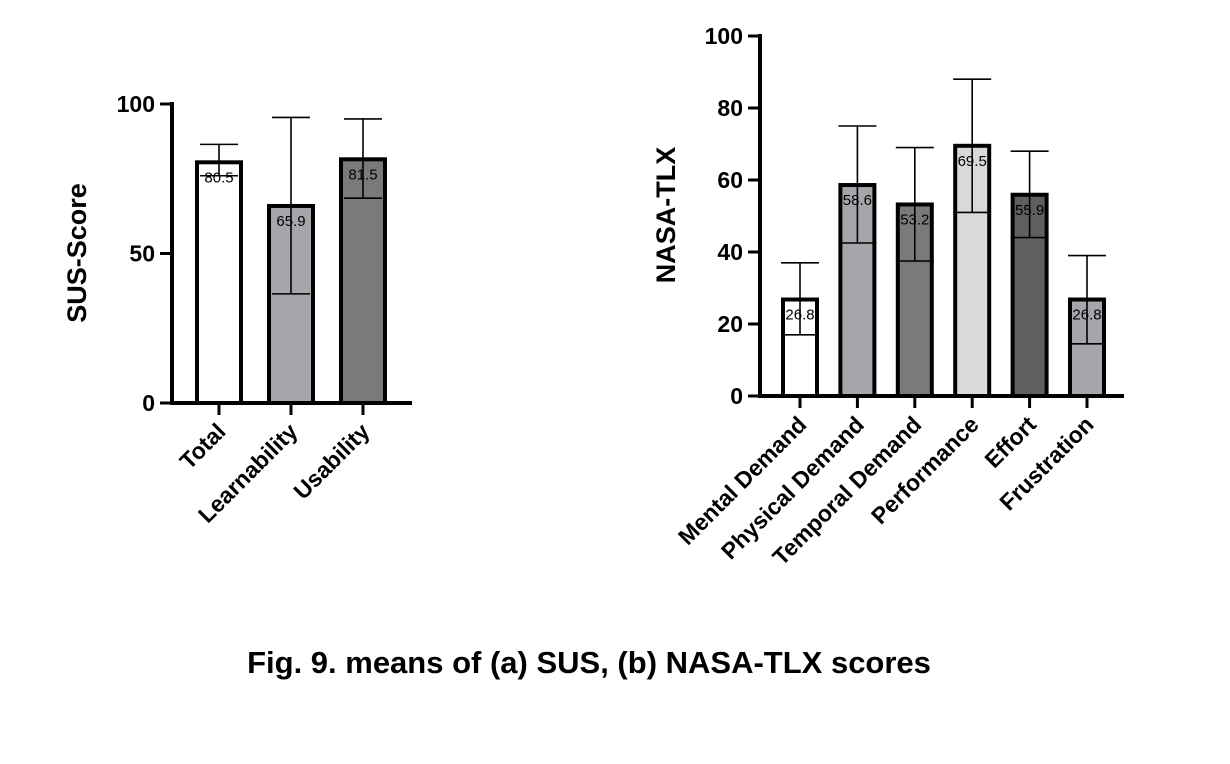  I want to click on y-tick-label: 50, so click(142, 254).